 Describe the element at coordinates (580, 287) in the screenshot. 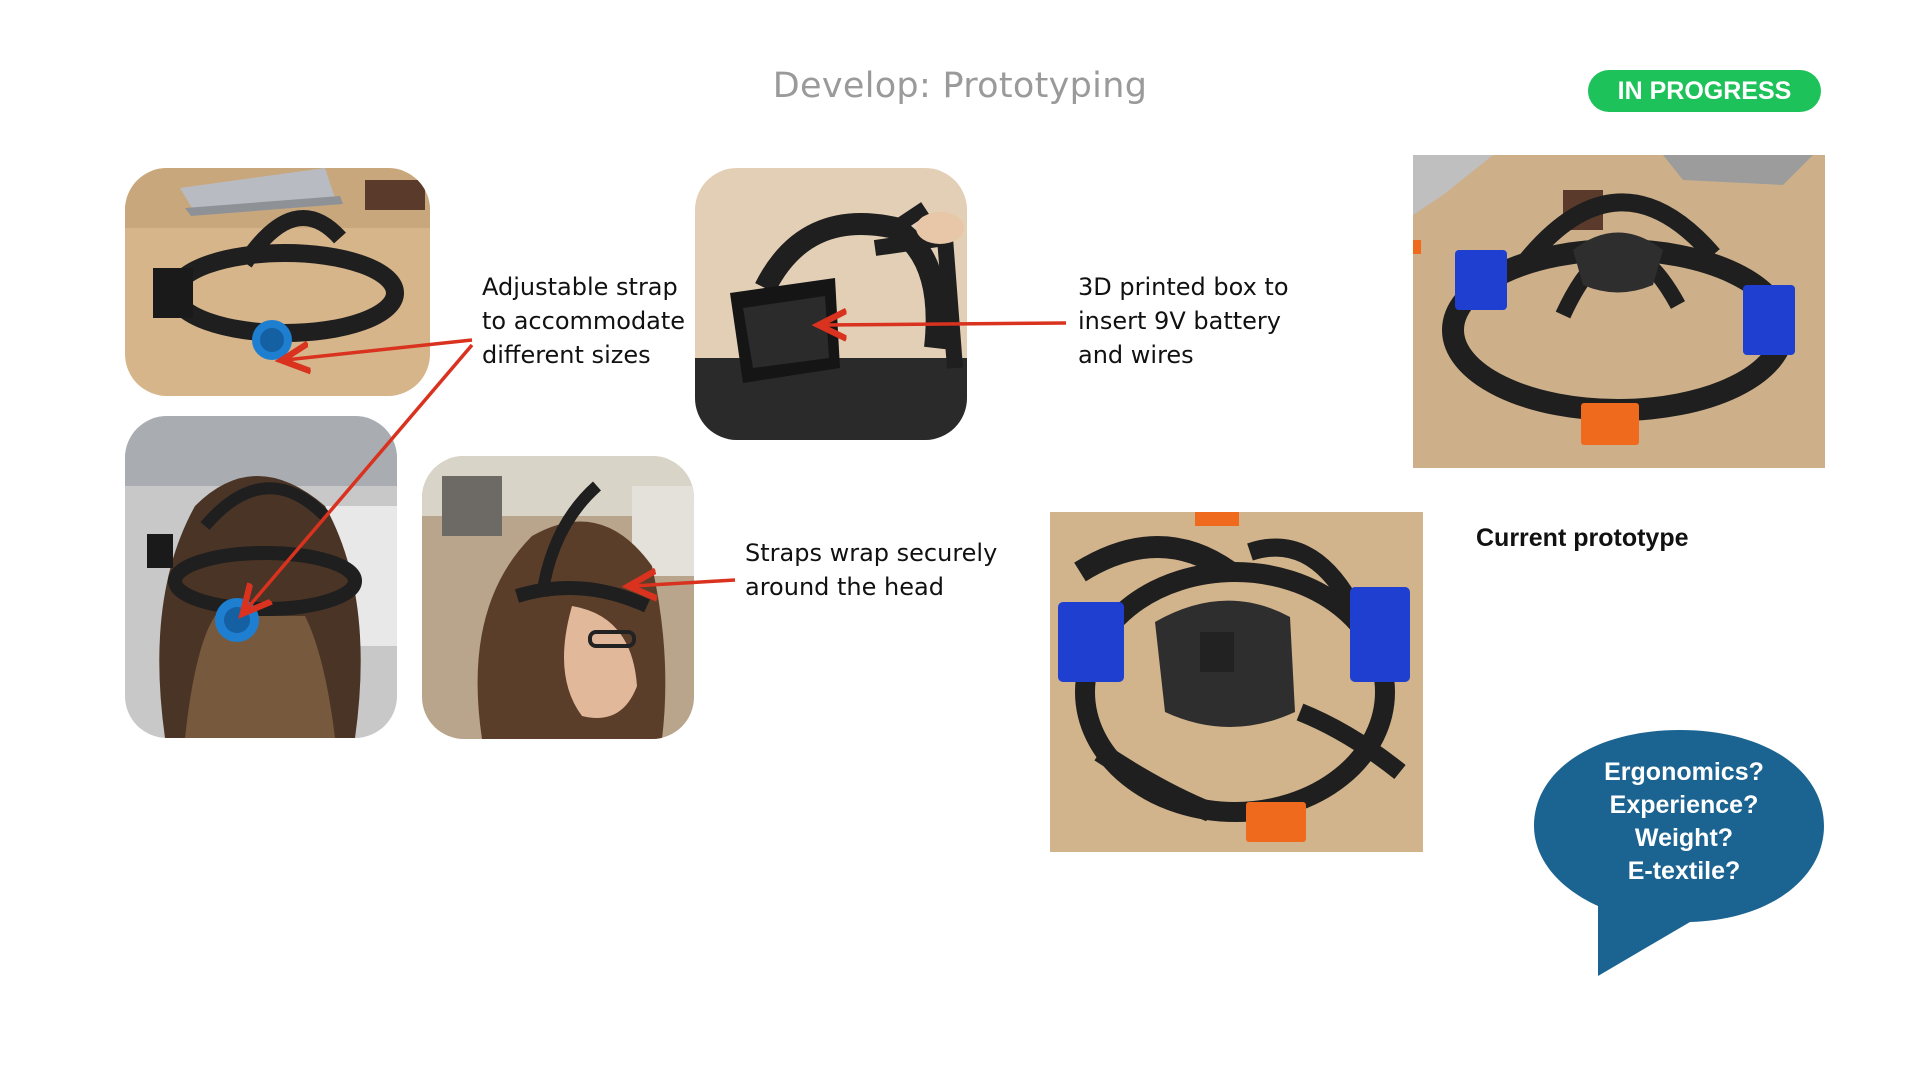

I see `caption-line: Adjustable strap` at that location.